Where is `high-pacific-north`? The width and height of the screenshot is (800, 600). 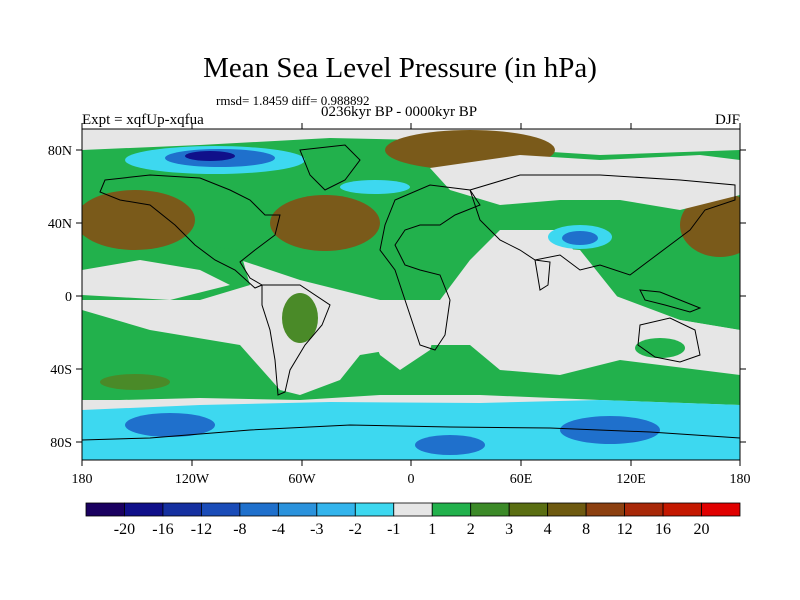
high-pacific-north is located at coordinates (138, 220).